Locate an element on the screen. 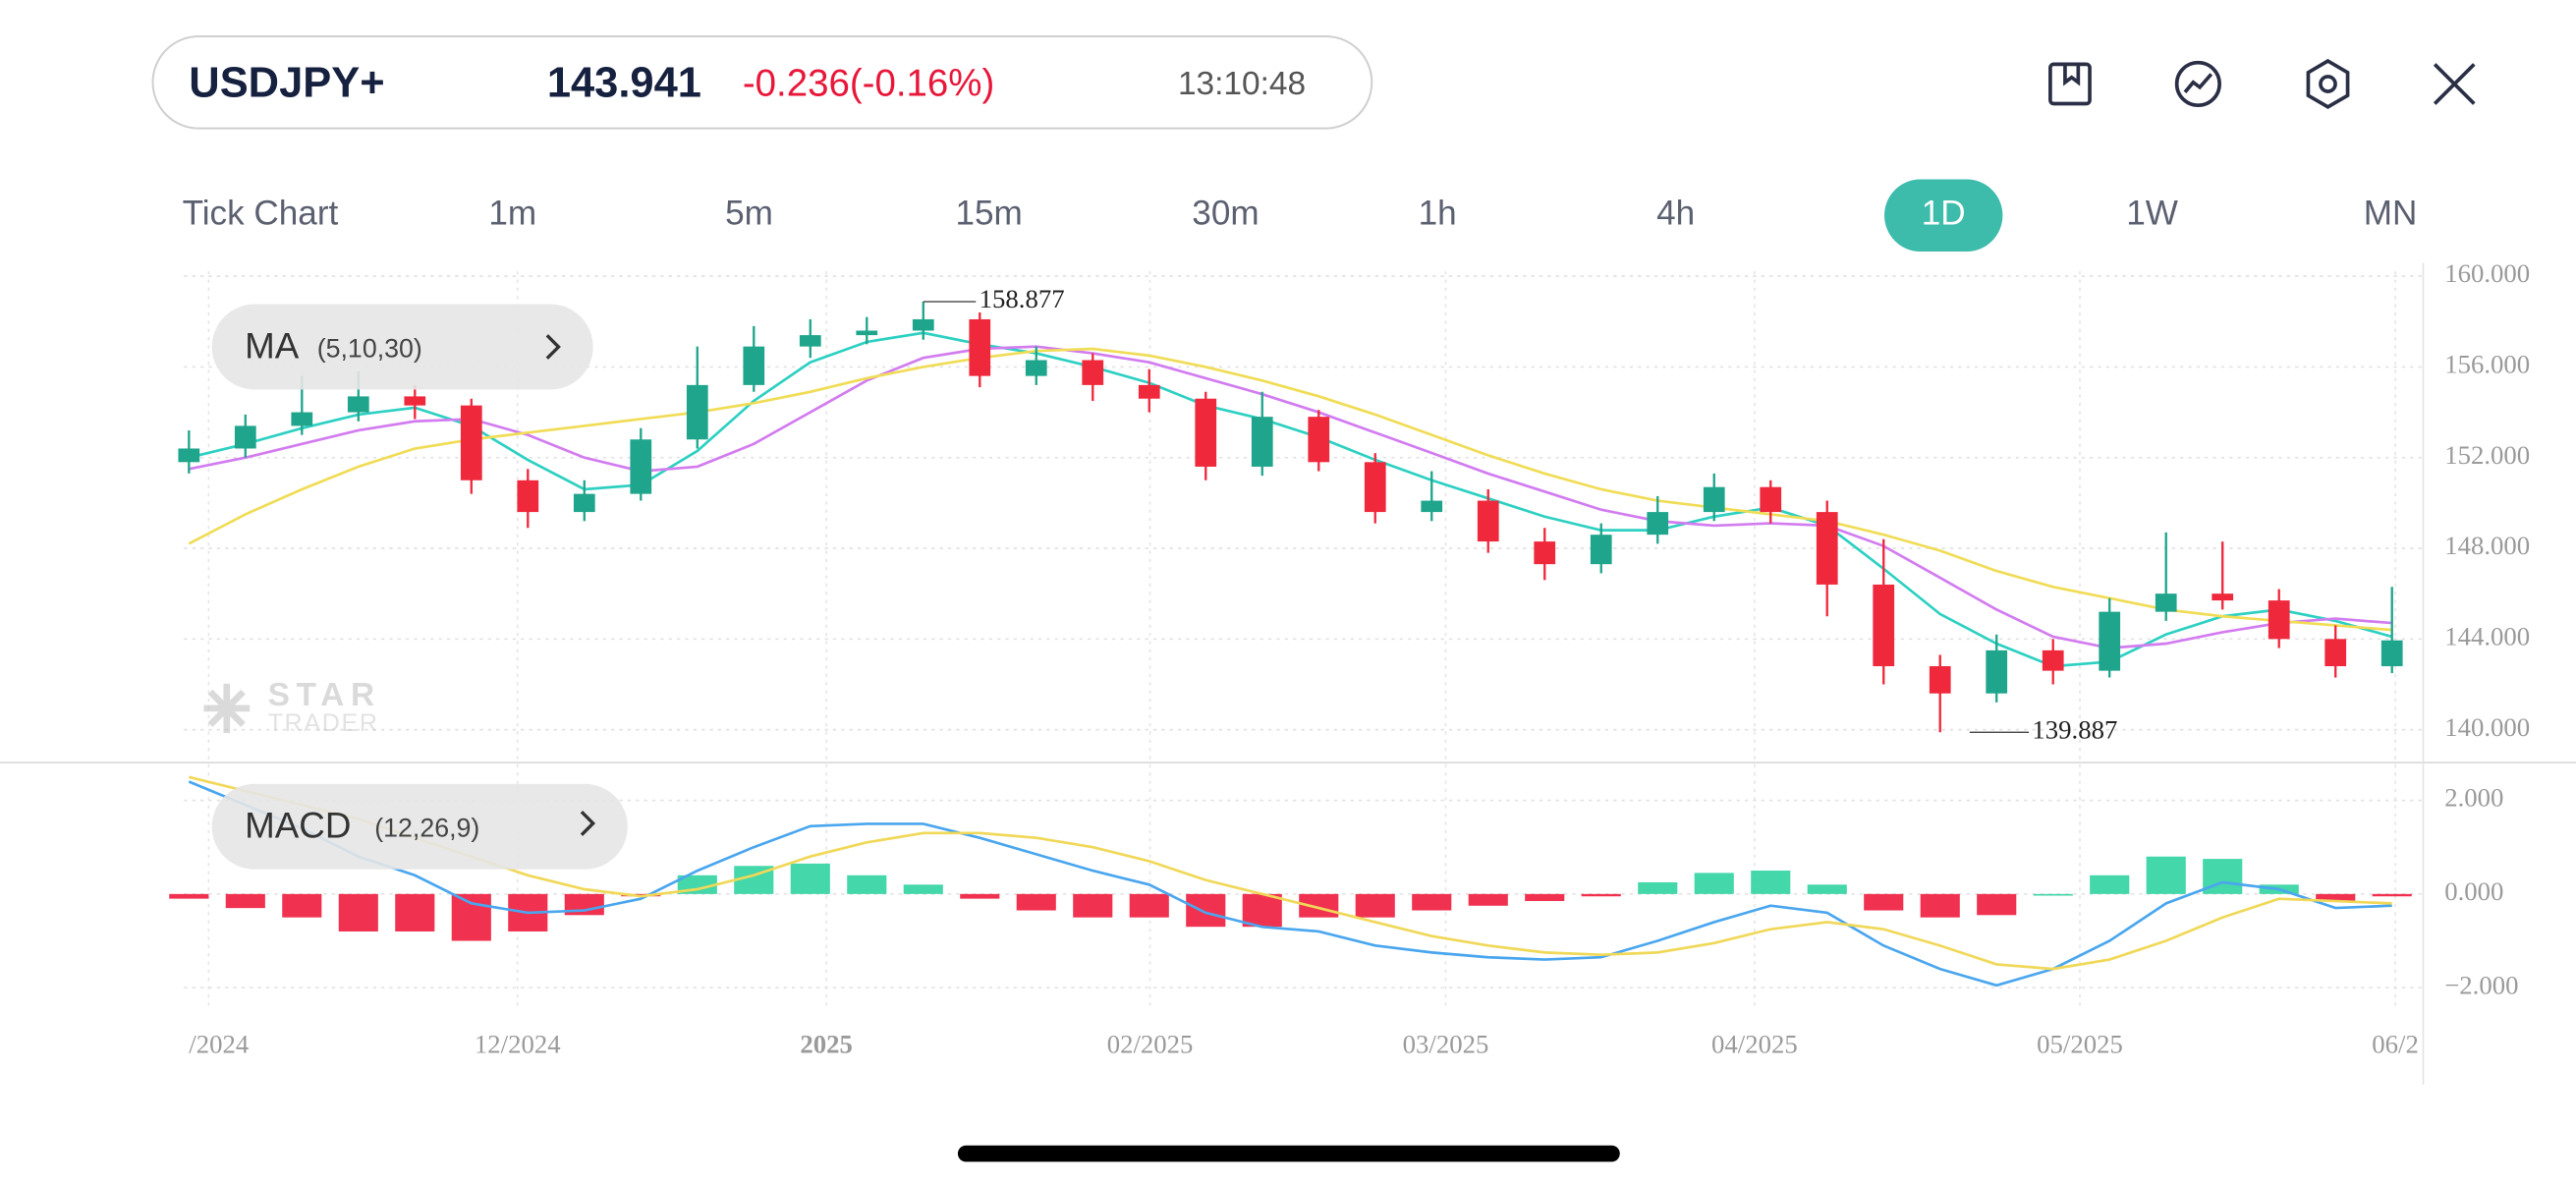 Image resolution: width=2576 pixels, height=1185 pixels. timeframe-tab: 1D is located at coordinates (1943, 216).